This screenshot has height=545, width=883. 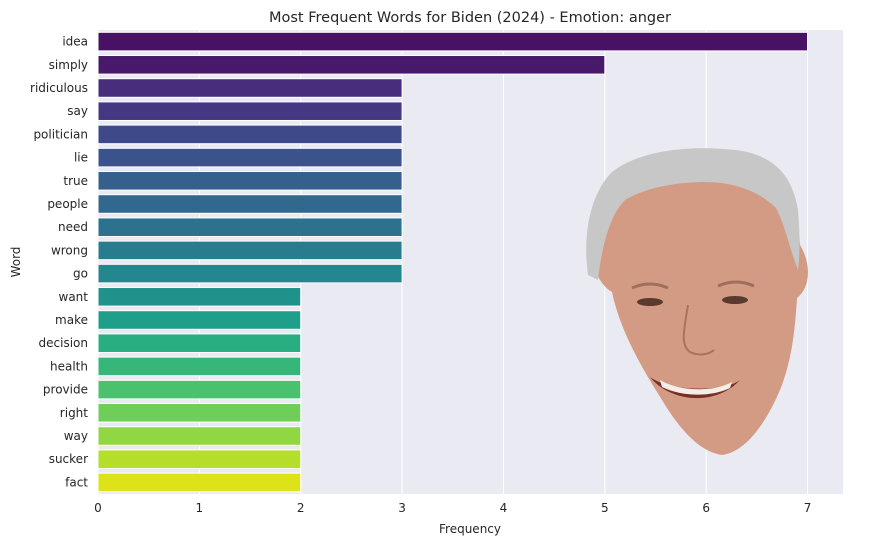 What do you see at coordinates (69, 250) in the screenshot?
I see `y-tick-label: wrong` at bounding box center [69, 250].